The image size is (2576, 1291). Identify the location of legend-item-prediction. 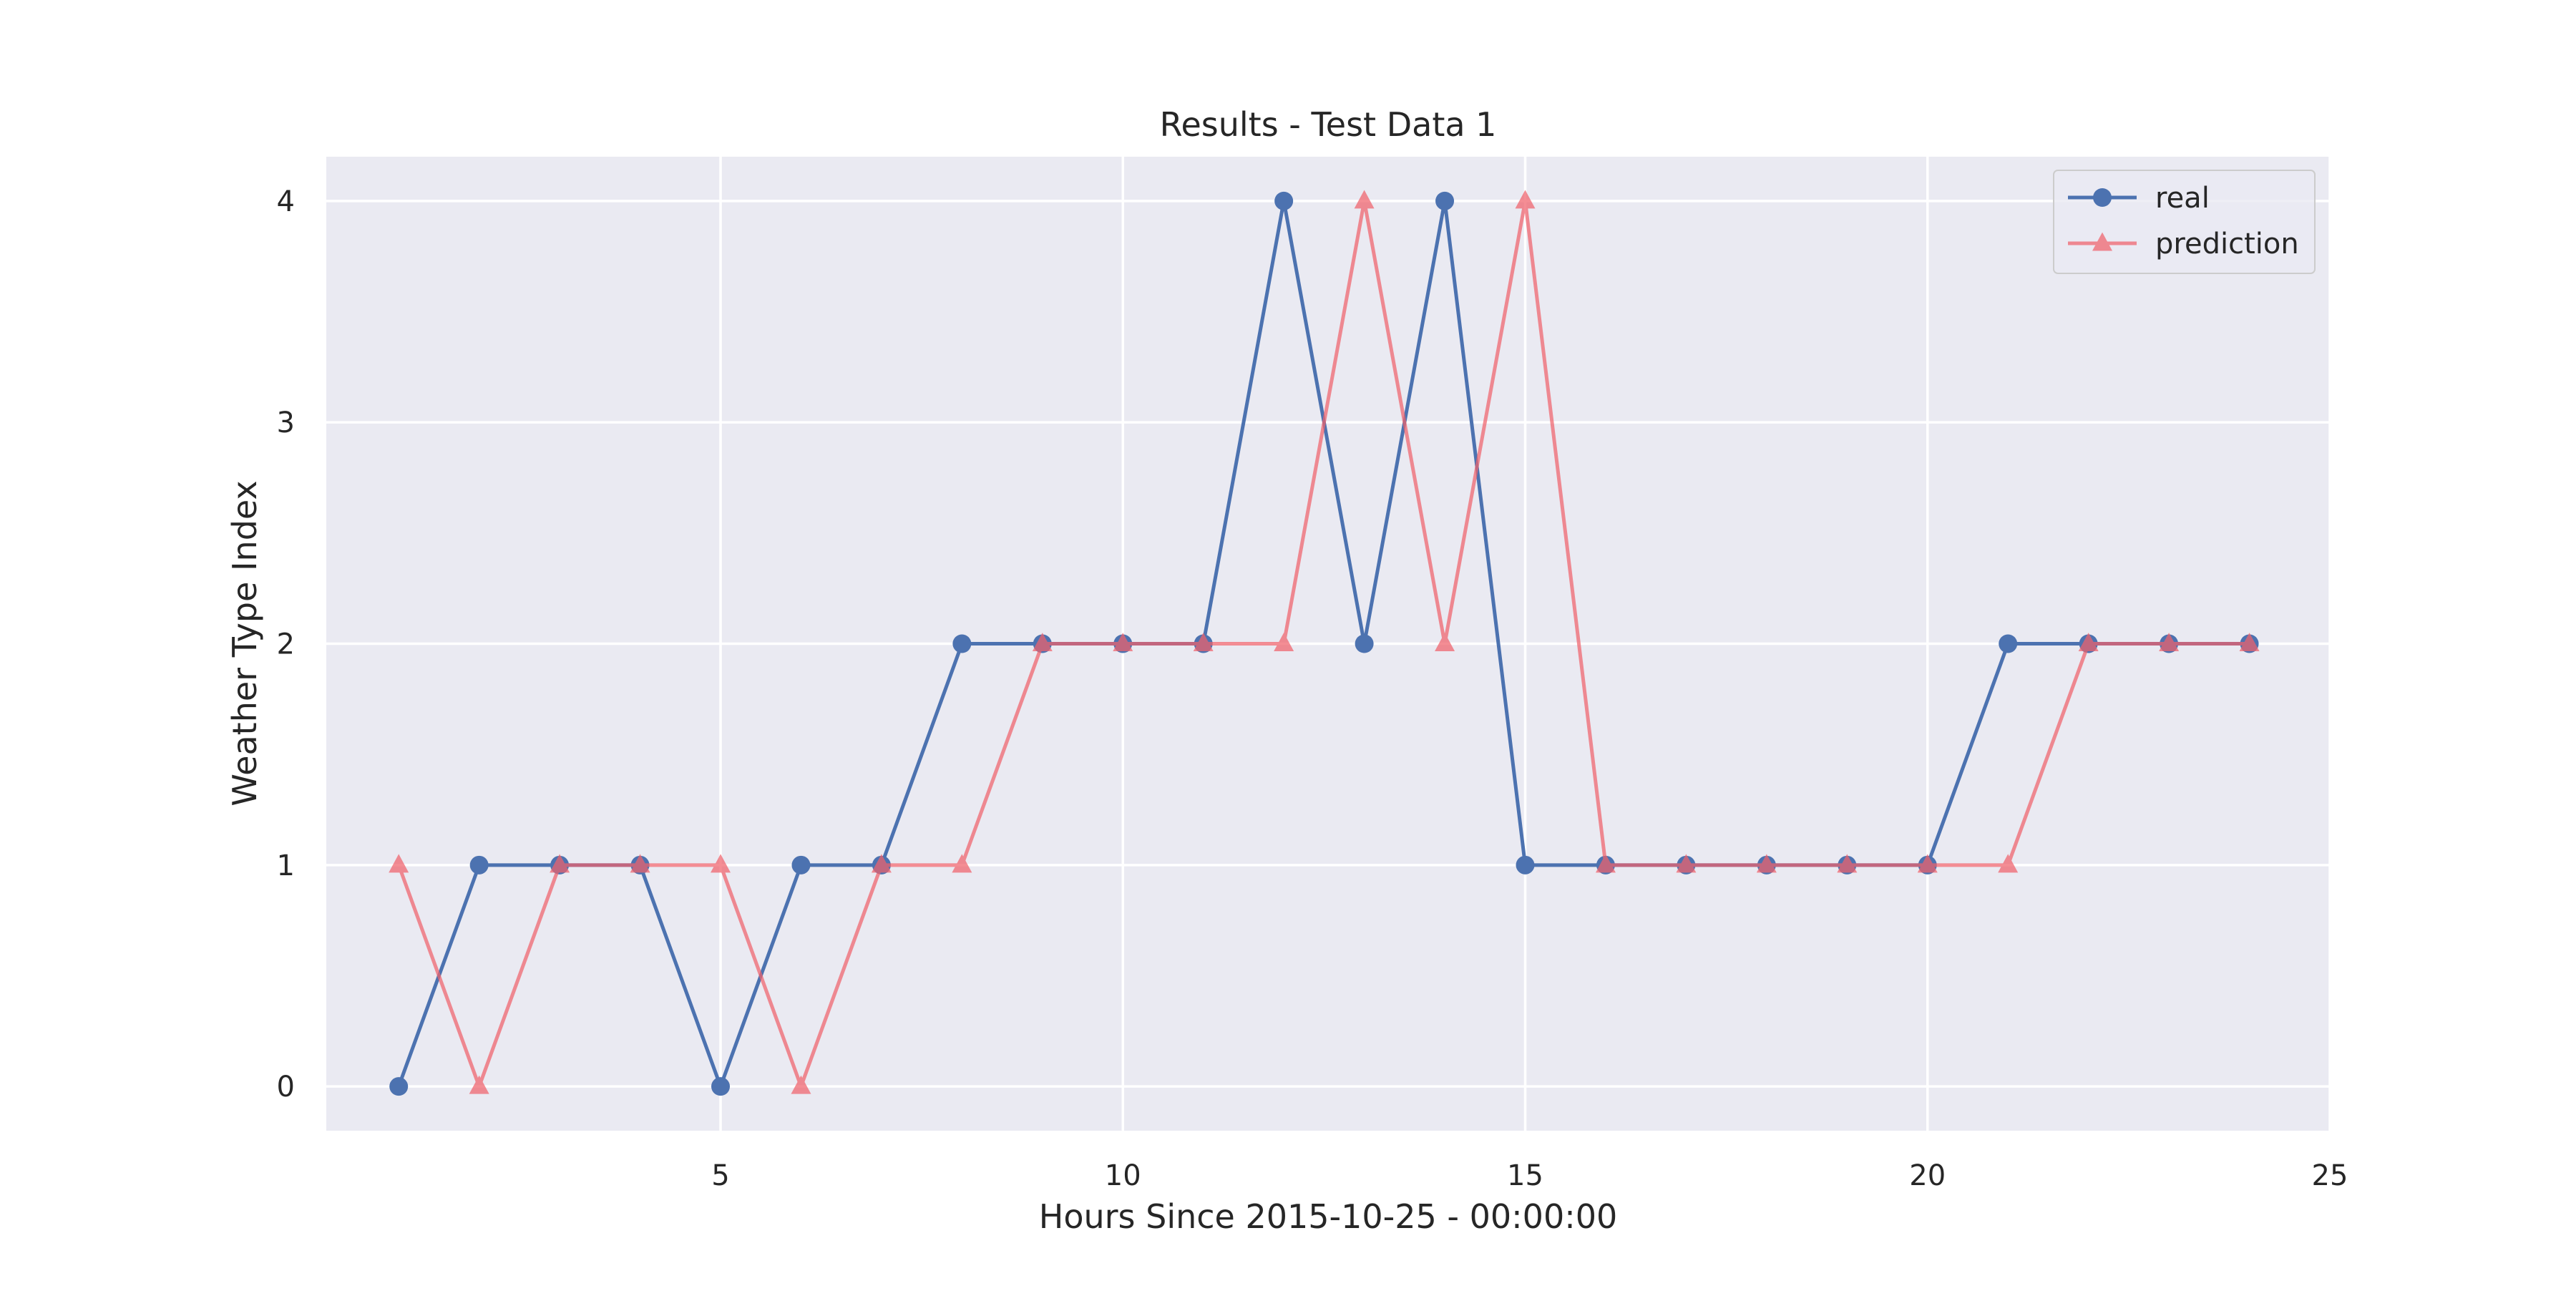
(2102, 241).